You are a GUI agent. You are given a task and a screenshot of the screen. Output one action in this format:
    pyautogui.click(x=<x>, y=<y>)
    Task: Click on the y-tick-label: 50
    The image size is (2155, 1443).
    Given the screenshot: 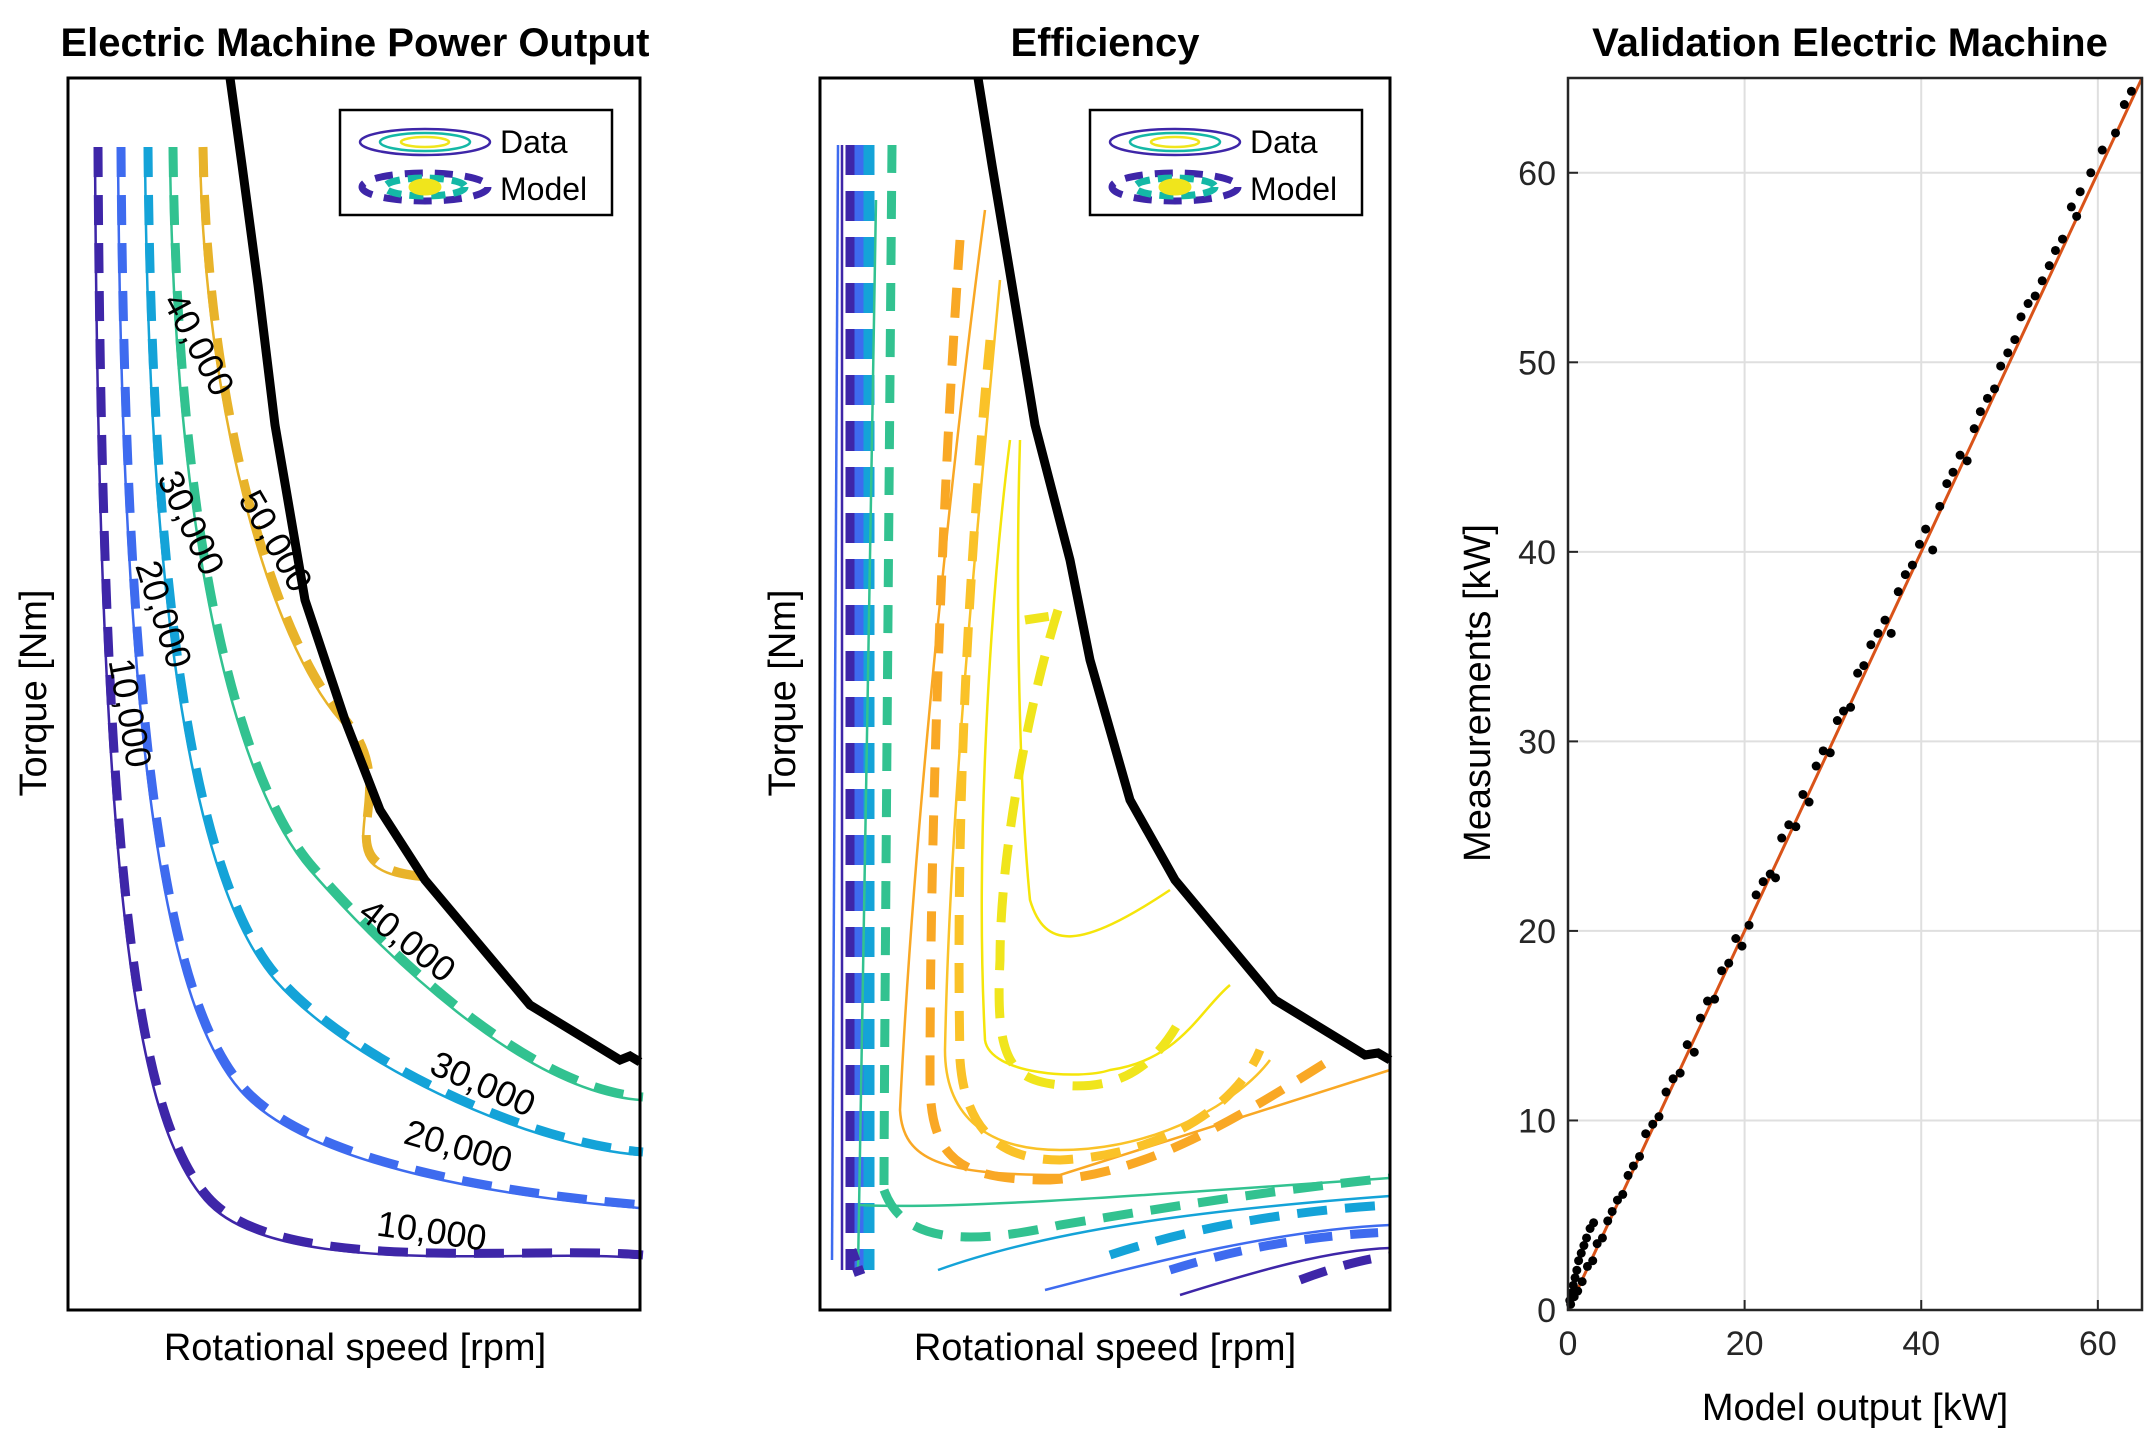 What is the action you would take?
    pyautogui.click(x=1537, y=363)
    